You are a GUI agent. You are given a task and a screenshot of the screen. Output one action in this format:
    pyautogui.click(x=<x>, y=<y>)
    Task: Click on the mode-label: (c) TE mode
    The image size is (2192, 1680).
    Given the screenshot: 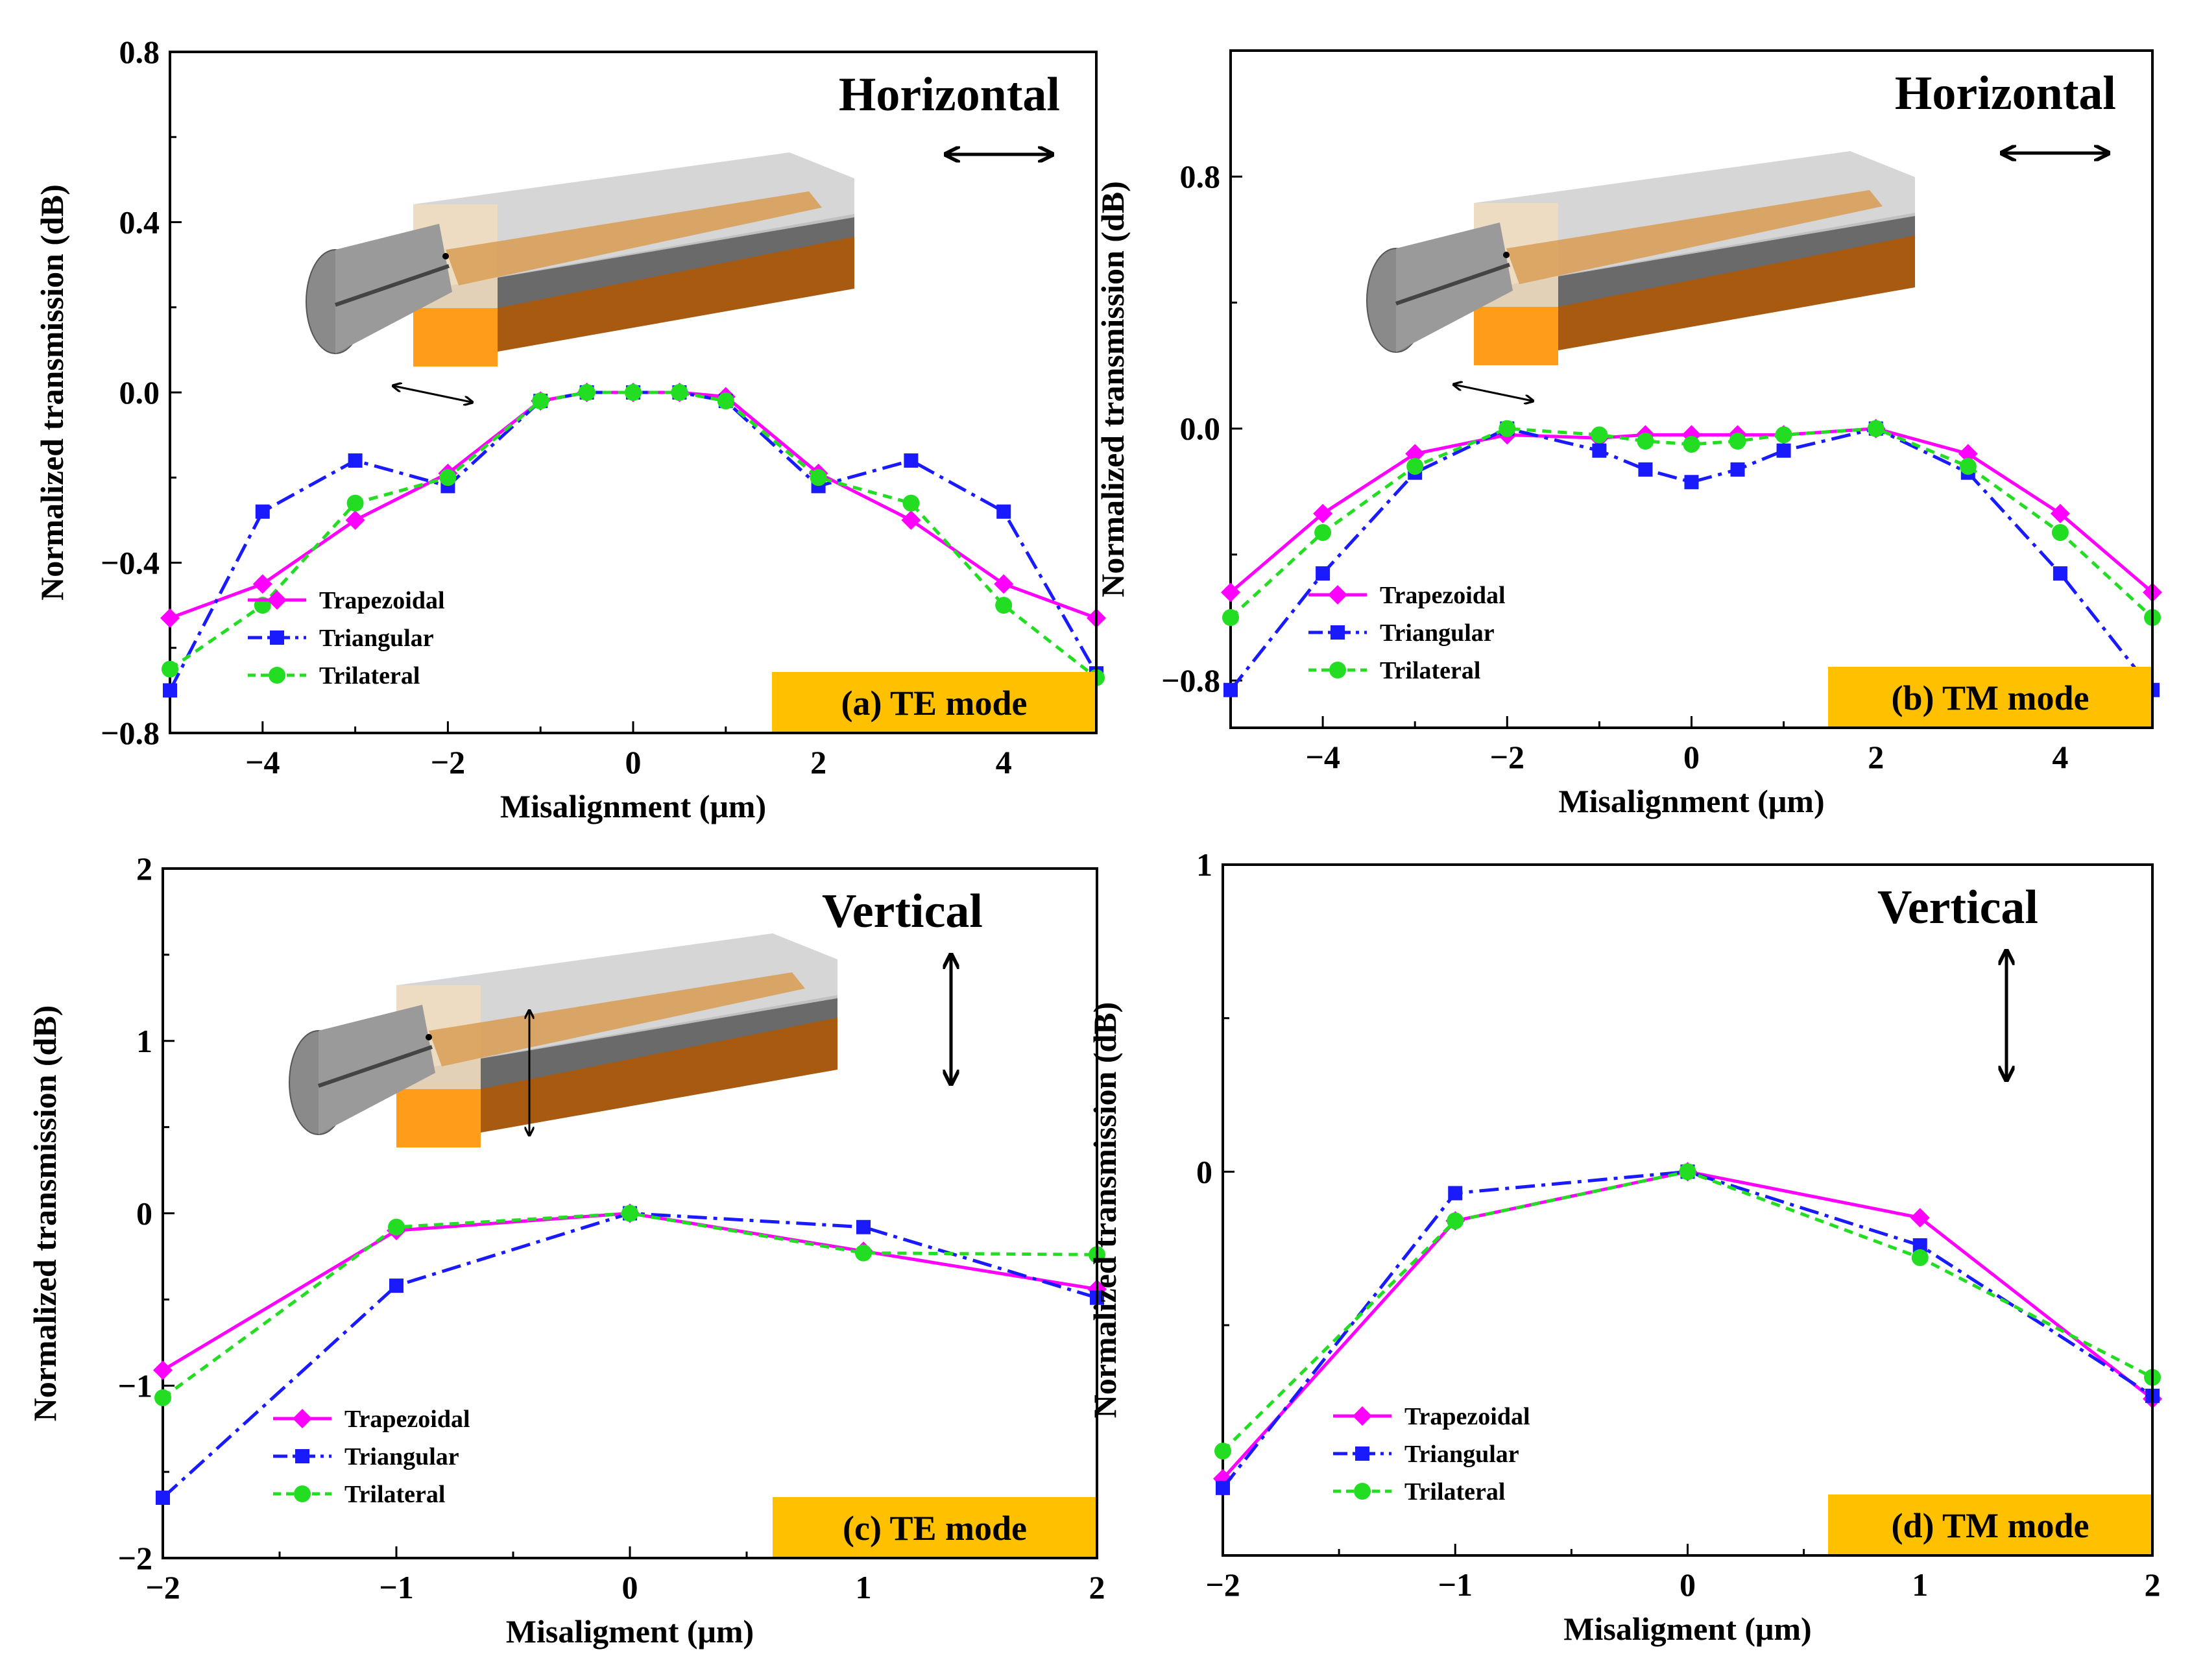 What is the action you would take?
    pyautogui.click(x=935, y=1528)
    